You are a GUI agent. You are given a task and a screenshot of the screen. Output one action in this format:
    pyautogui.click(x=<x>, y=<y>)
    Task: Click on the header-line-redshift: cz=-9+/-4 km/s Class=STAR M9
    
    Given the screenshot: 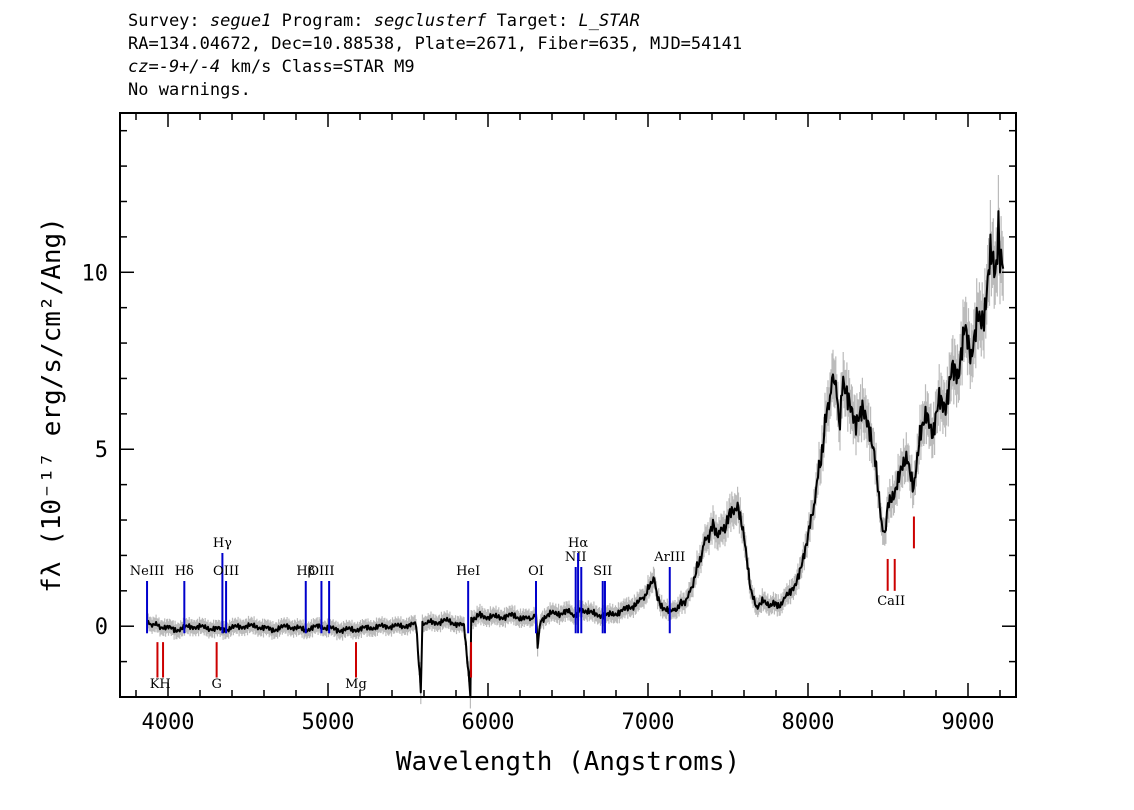 What is the action you would take?
    pyautogui.click(x=435, y=67)
    